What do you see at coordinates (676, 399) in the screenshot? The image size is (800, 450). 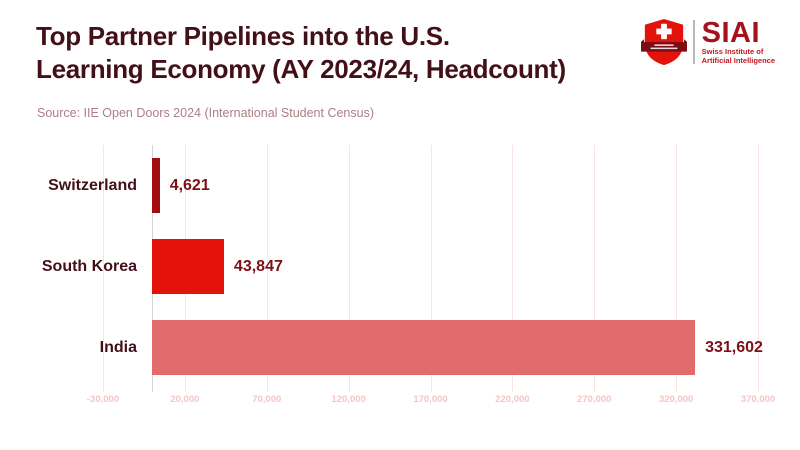 I see `x-tick-label: 320,000` at bounding box center [676, 399].